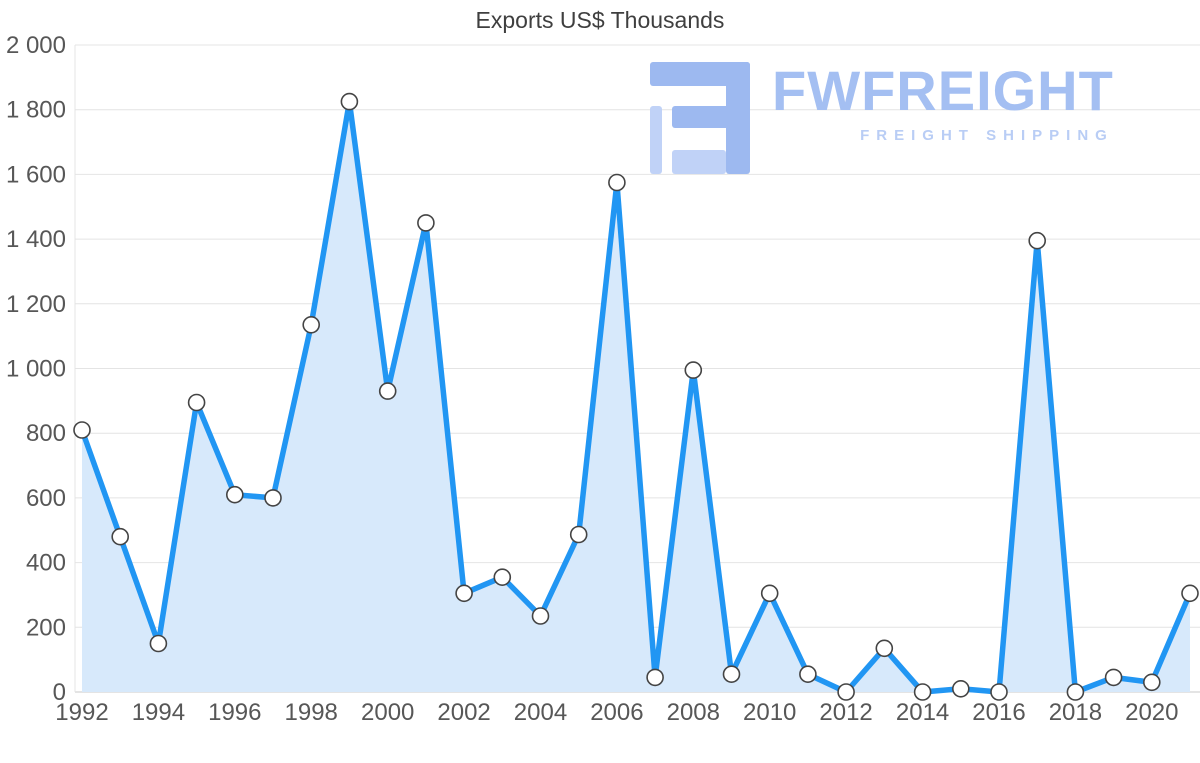 The image size is (1200, 763). Describe the element at coordinates (845, 712) in the screenshot. I see `x-axis-label: 2012` at that location.